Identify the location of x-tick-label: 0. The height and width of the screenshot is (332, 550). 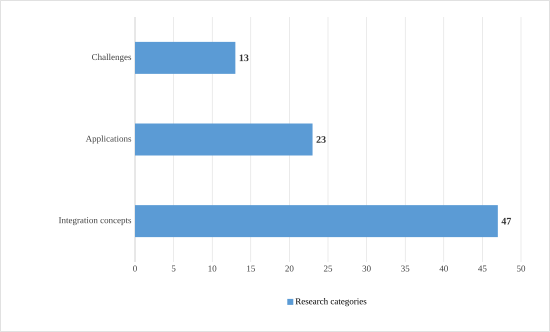
(135, 269).